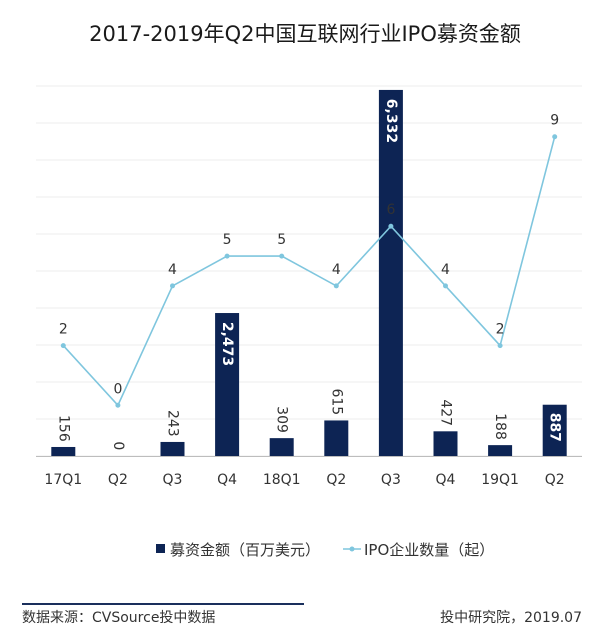  I want to click on legend-swatch-line-marker, so click(352, 549).